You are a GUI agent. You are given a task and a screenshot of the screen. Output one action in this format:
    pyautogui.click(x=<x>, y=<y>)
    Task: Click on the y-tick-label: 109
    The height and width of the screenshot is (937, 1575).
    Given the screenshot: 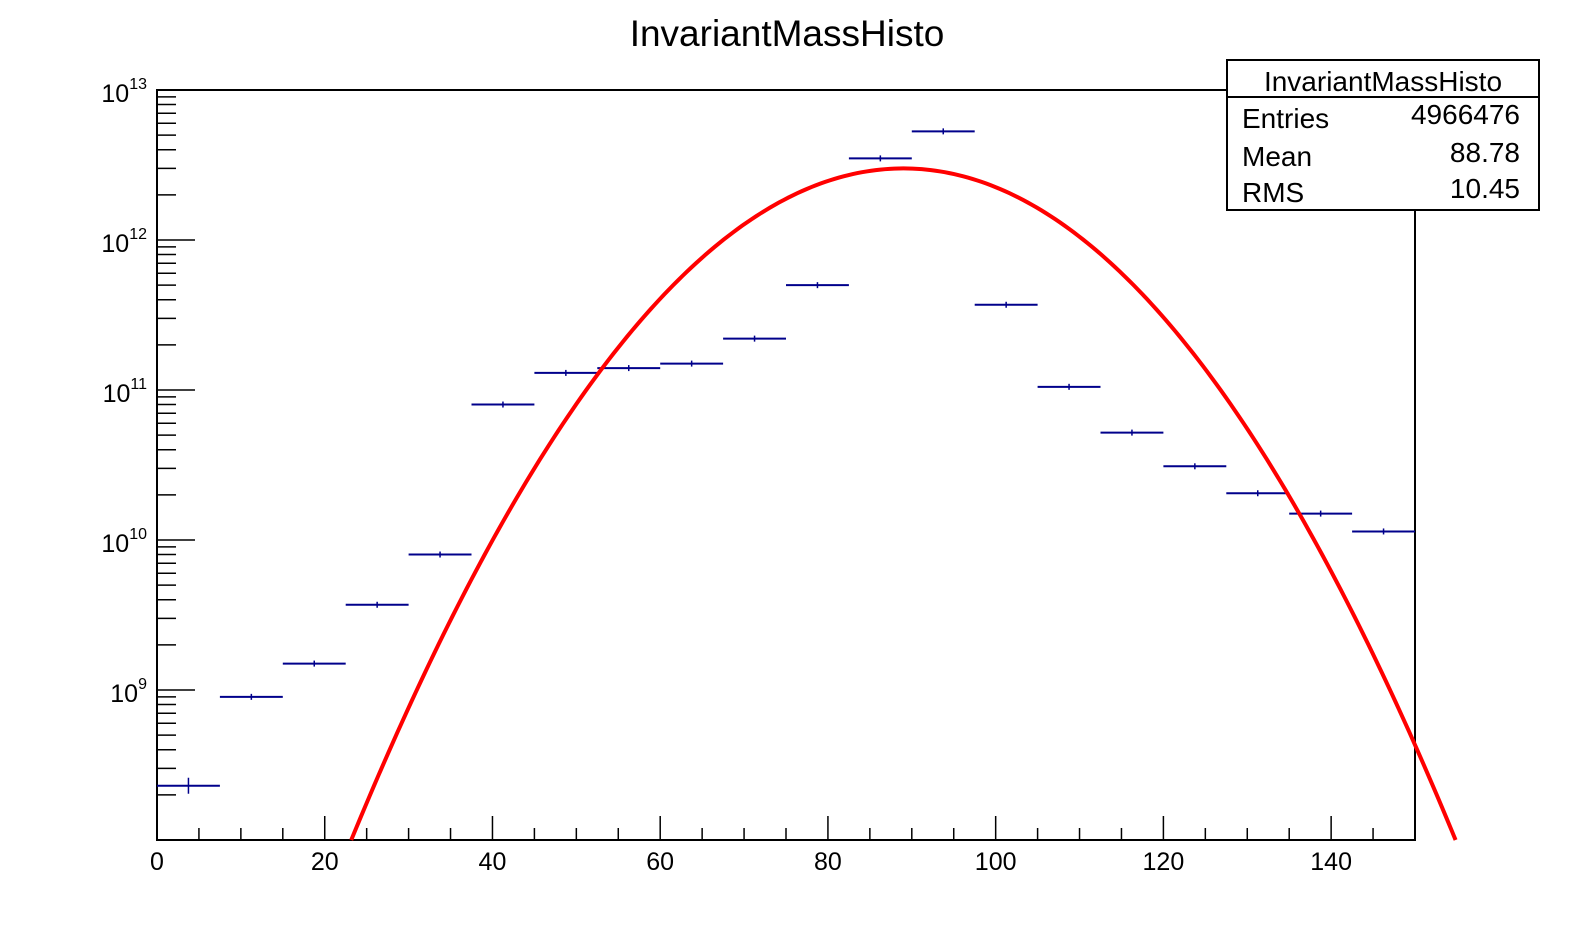 What is the action you would take?
    pyautogui.click(x=128, y=692)
    